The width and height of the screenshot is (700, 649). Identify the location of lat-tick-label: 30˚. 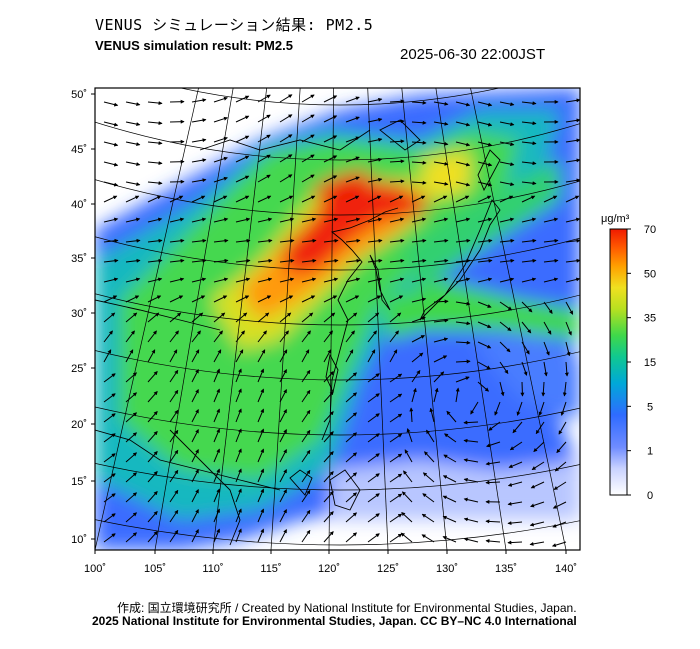
(79, 314).